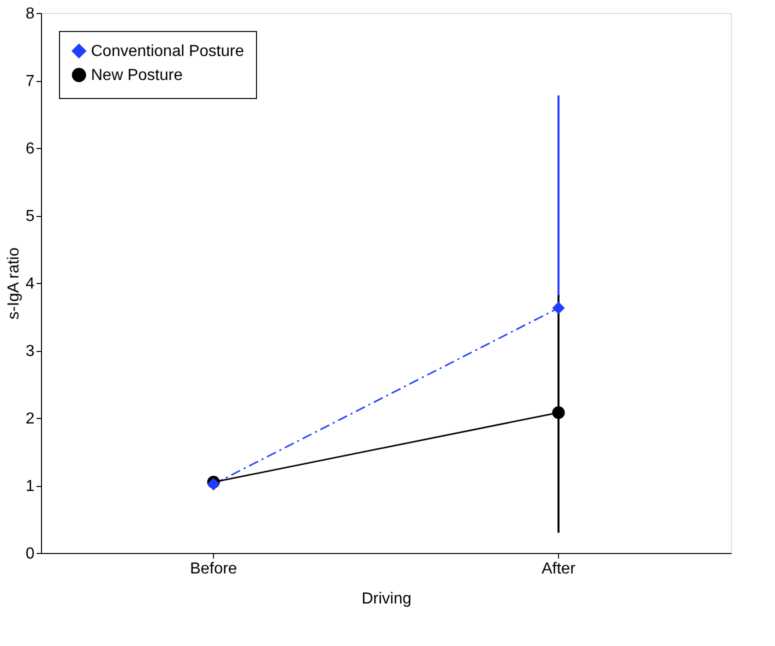 This screenshot has height=646, width=775. I want to click on y-tick-label: 1, so click(30, 486).